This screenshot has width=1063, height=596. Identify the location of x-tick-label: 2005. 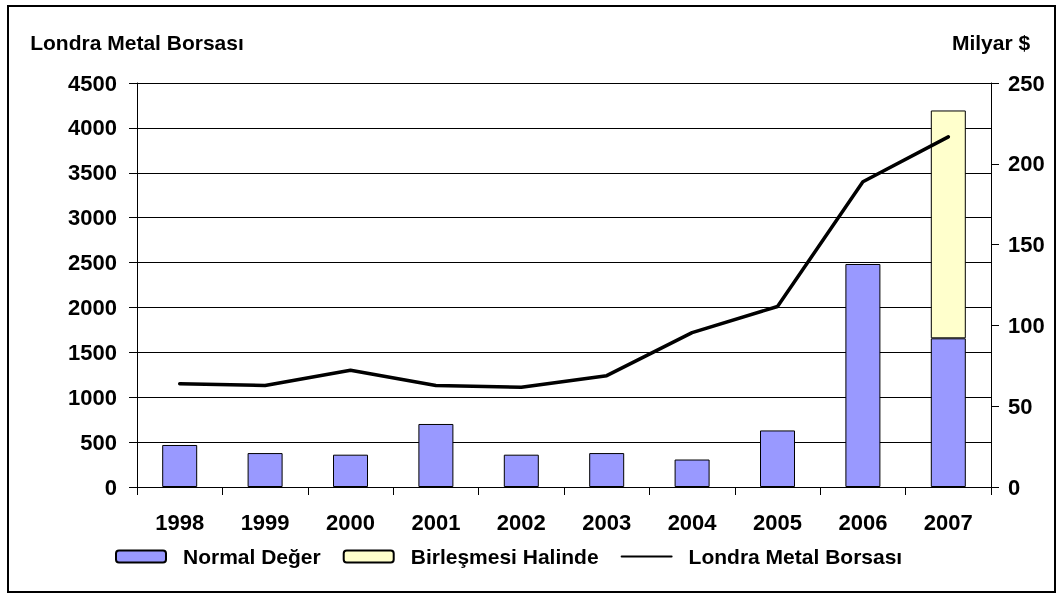
(777, 522).